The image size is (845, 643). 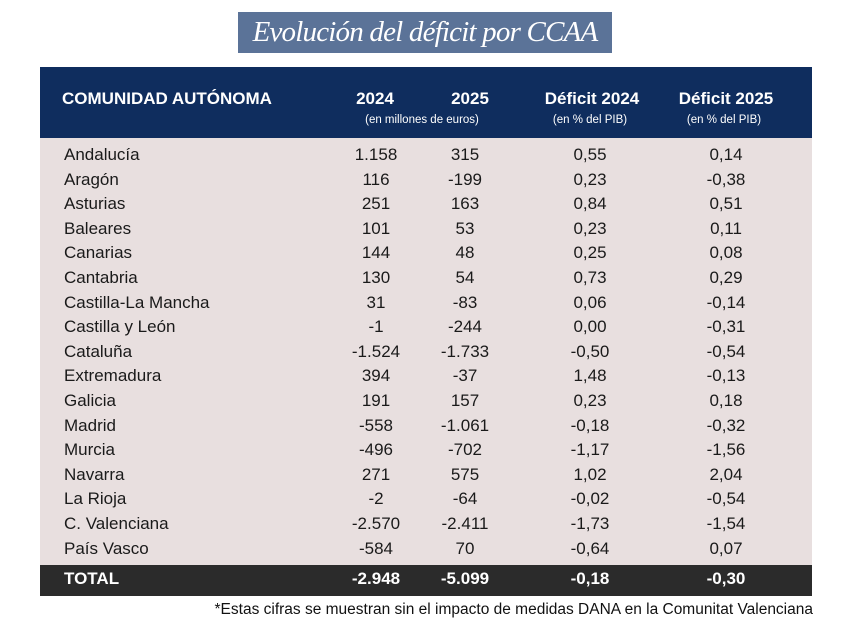 I want to click on deficit-2025: -0,30, so click(x=726, y=578).